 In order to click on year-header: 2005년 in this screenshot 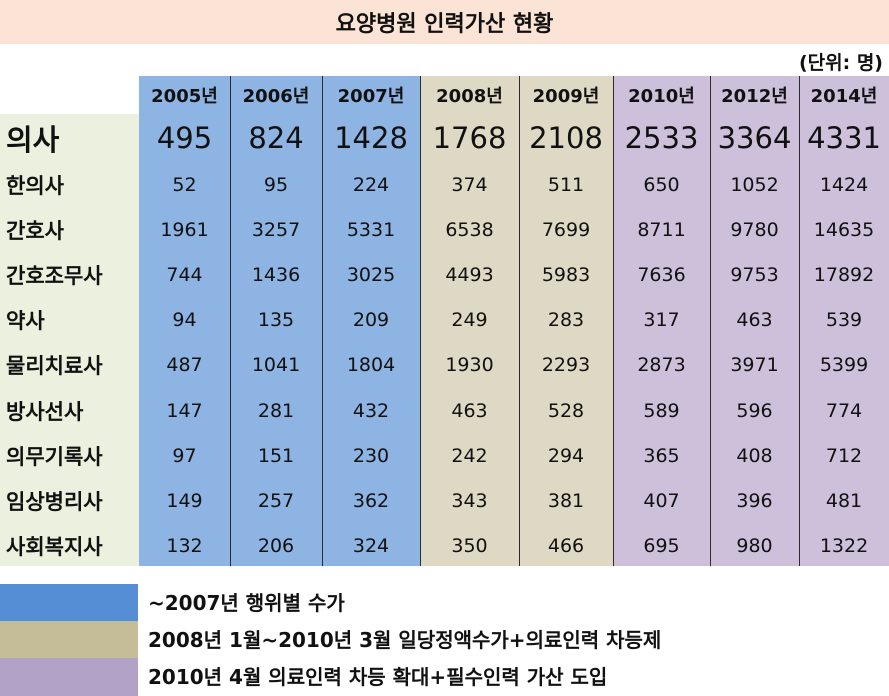, I will do `click(184, 96)`.